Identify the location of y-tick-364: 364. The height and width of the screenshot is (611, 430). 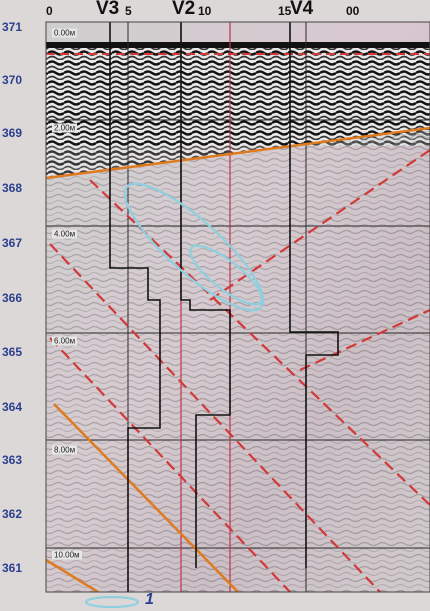
(12, 407).